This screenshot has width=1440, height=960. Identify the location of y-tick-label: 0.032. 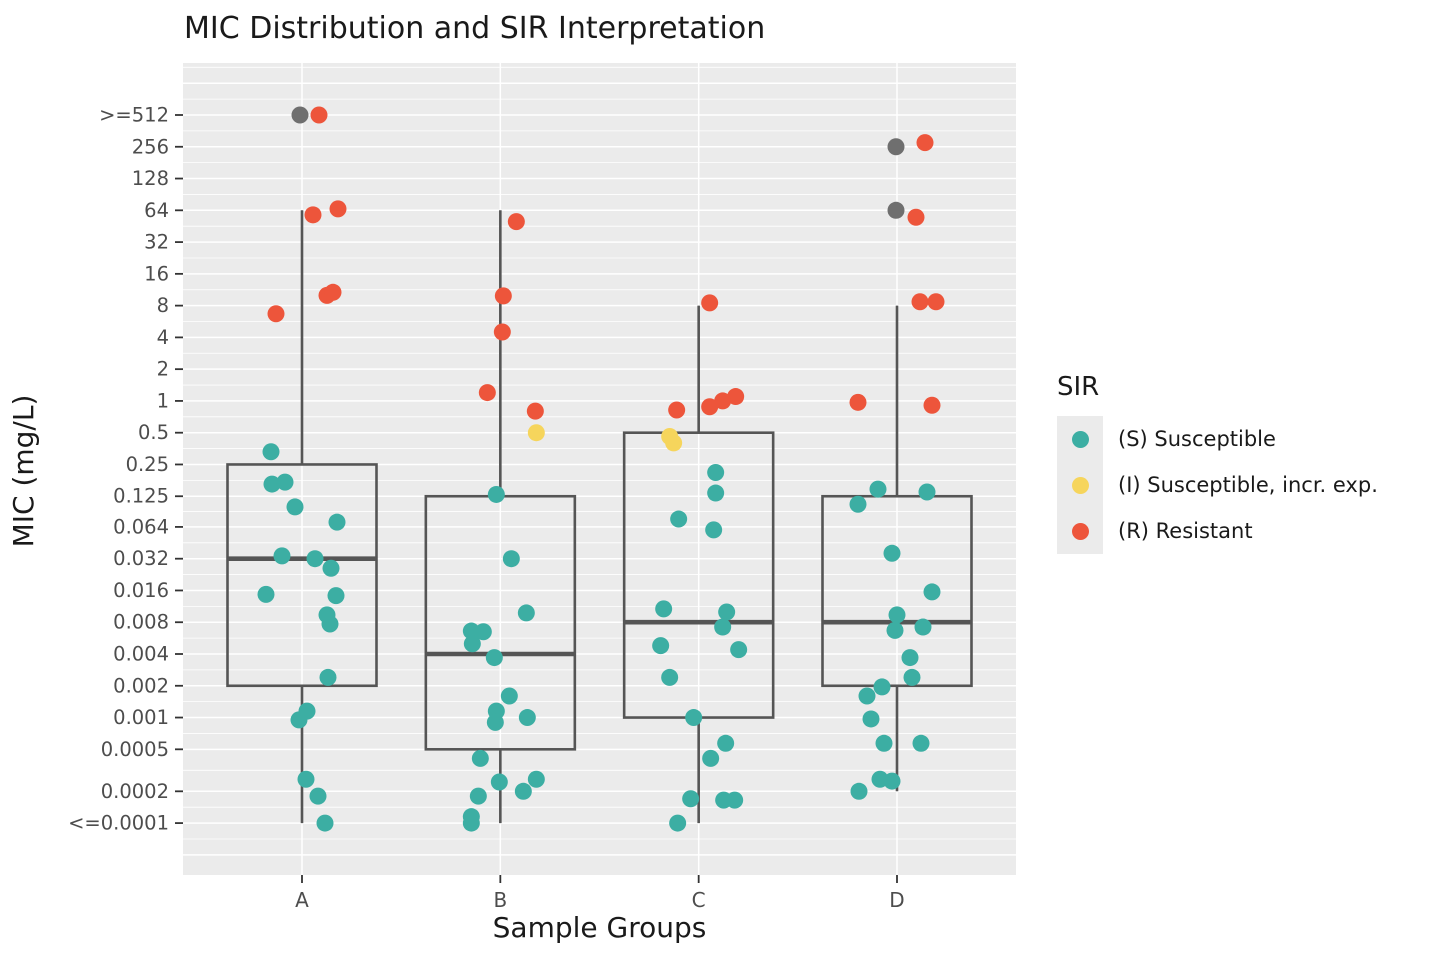
(141, 558).